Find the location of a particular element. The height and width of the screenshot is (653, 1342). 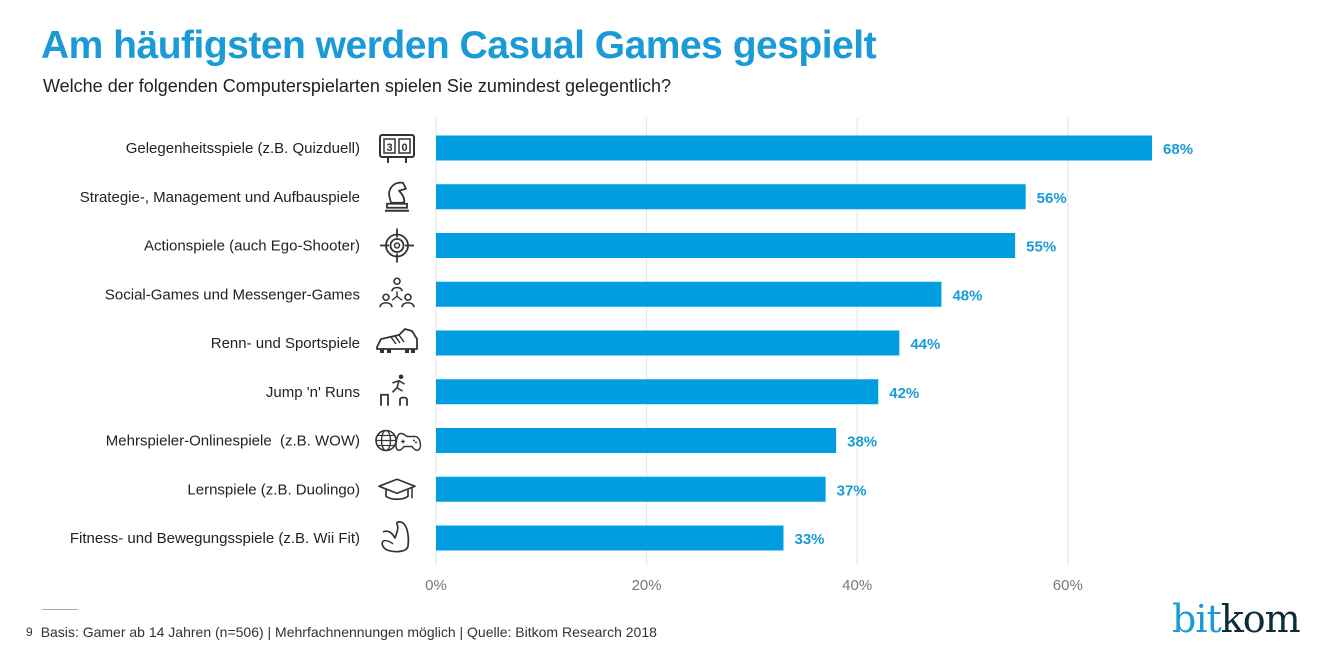

x-tick-label: 40% is located at coordinates (857, 585).